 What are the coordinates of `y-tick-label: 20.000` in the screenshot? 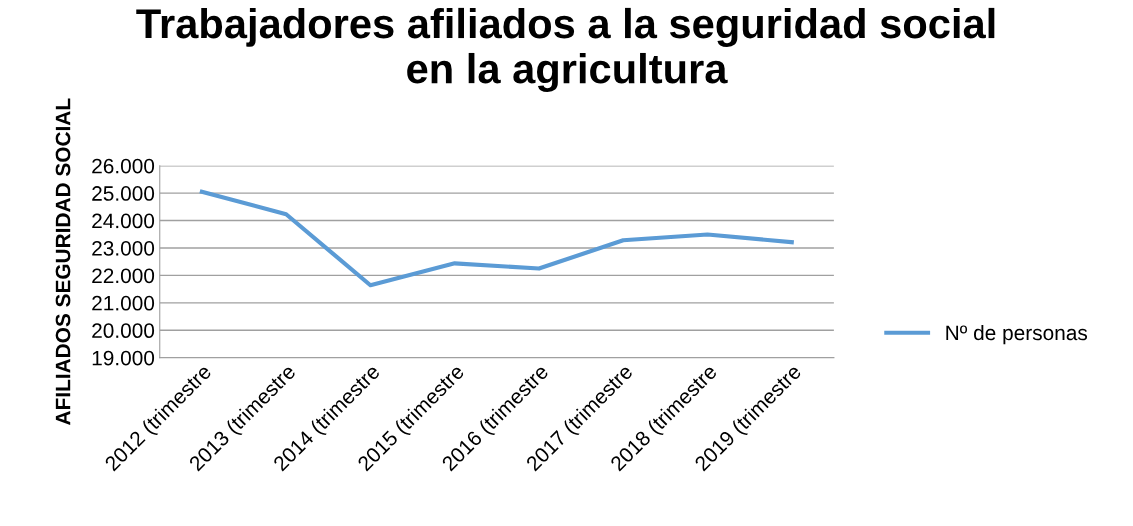 It's located at (123, 331).